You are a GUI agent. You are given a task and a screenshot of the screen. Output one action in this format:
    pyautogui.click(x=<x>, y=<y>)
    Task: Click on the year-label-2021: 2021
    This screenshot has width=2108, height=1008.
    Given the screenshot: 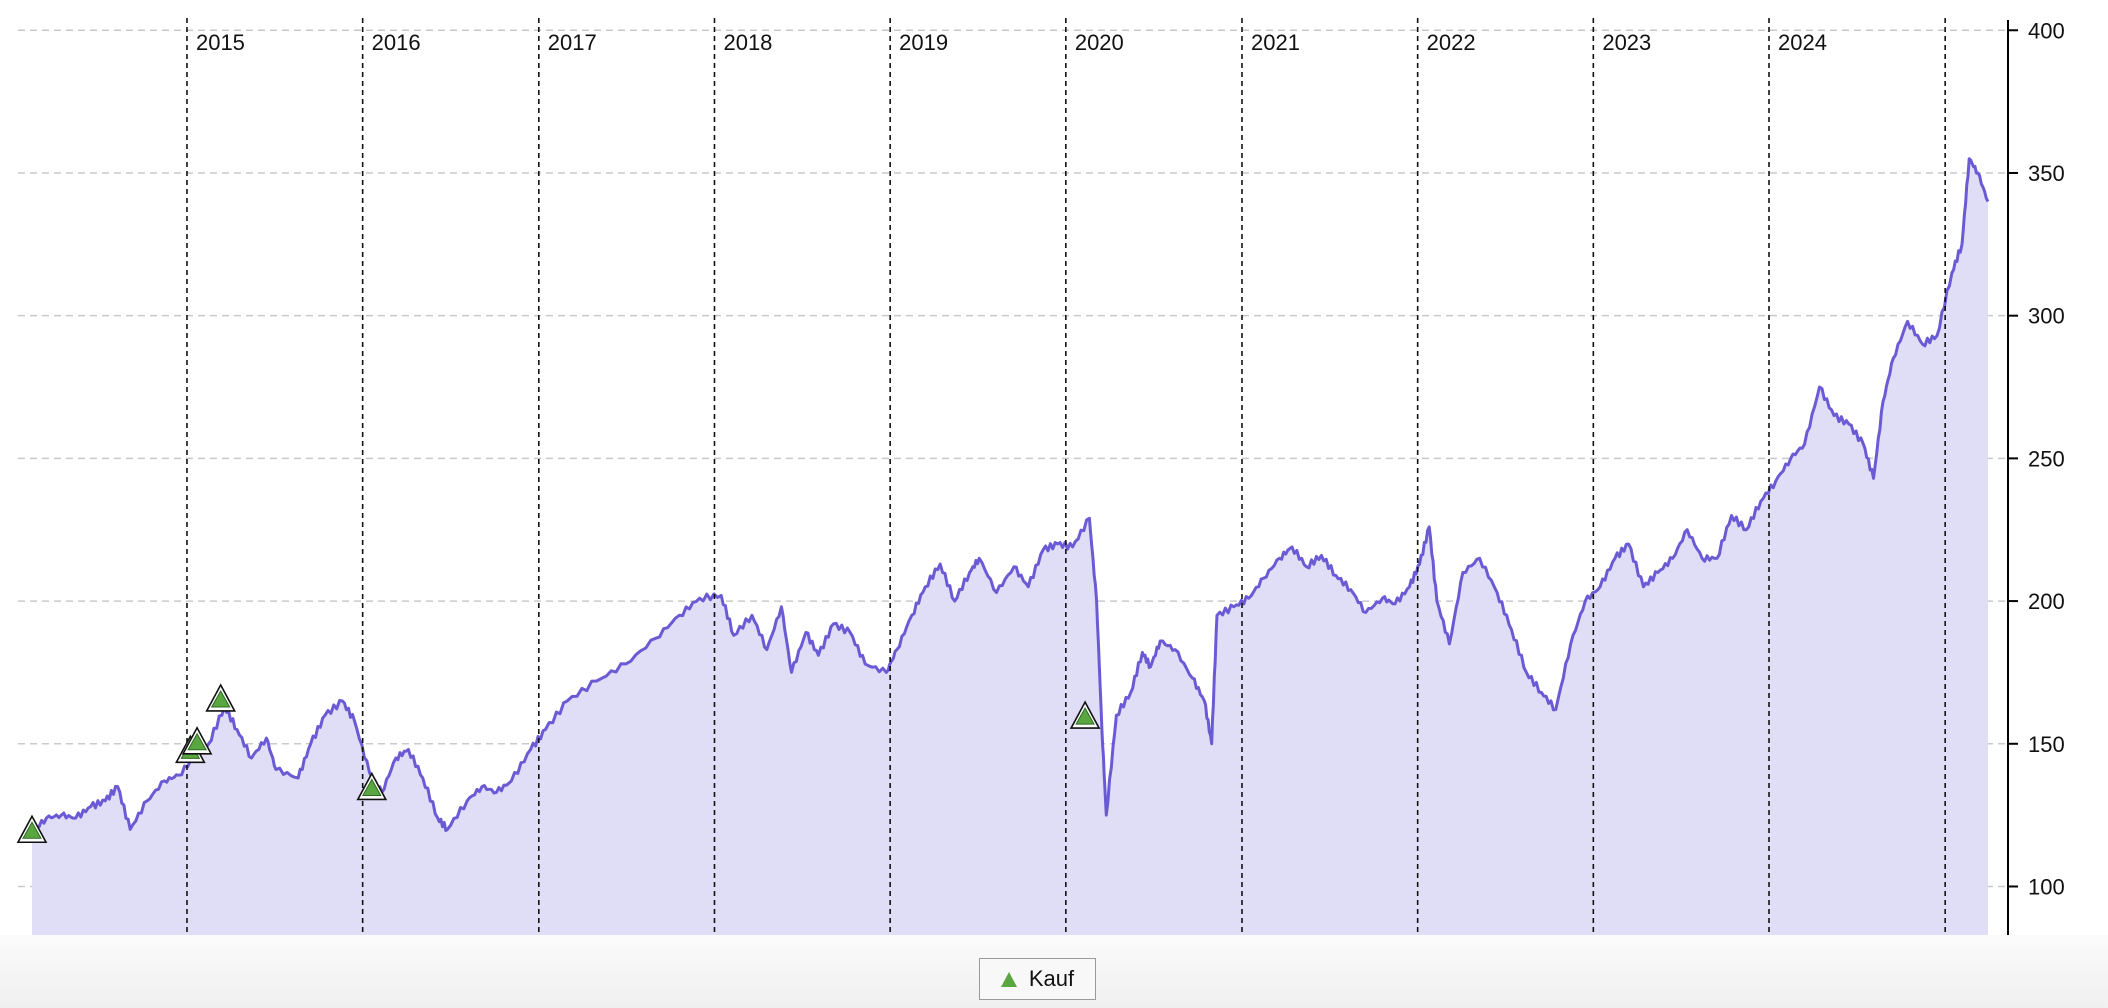 What is the action you would take?
    pyautogui.click(x=1275, y=42)
    